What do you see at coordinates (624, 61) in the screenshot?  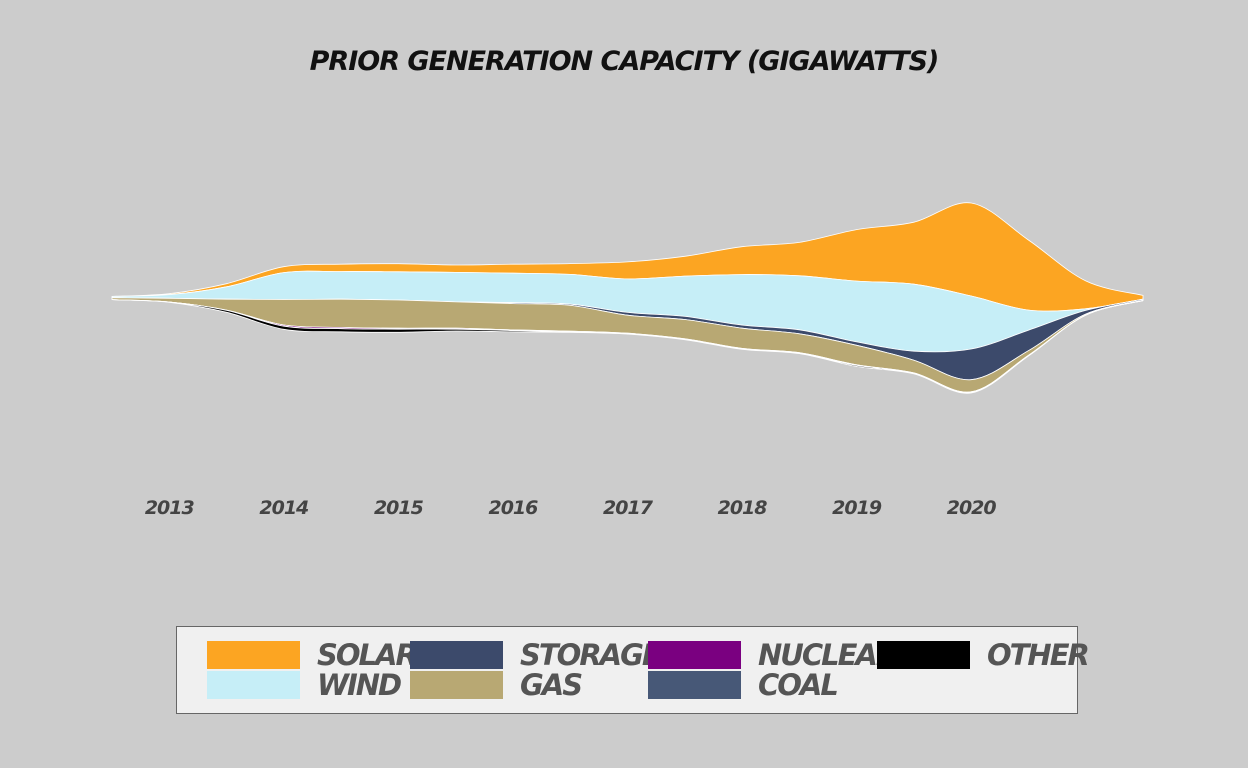 I see `chart-title: Prior Generation Capacity (Gigawatts)` at bounding box center [624, 61].